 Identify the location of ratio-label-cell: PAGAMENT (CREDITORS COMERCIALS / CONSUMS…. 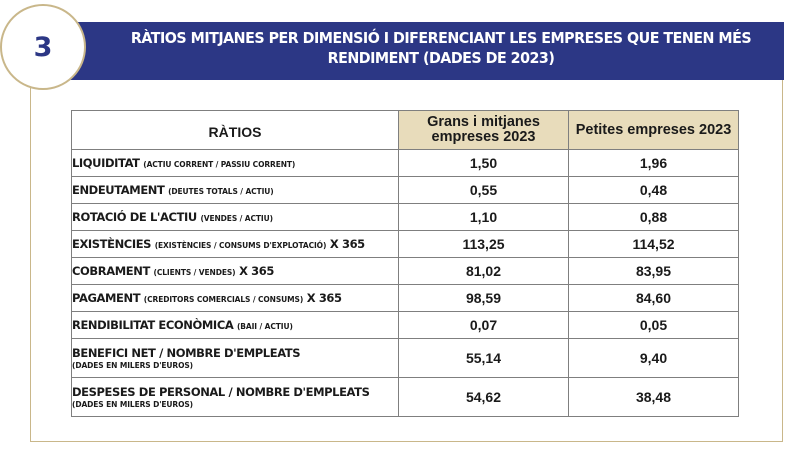
(235, 298).